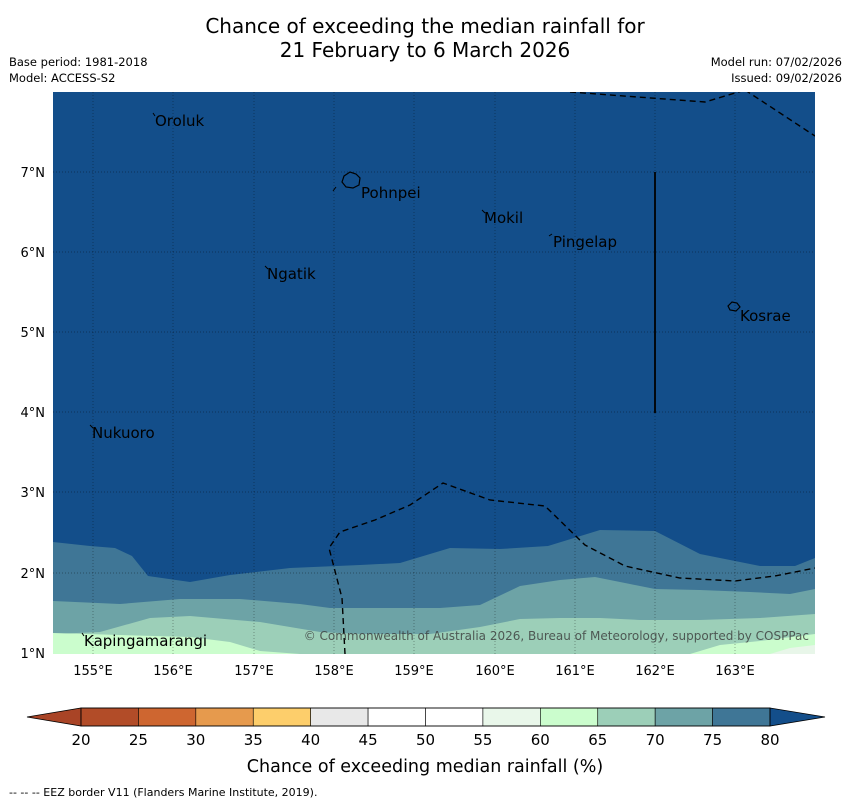 Image resolution: width=850 pixels, height=804 pixels. Describe the element at coordinates (585, 242) in the screenshot. I see `place-pingelap: Pingelap` at that location.